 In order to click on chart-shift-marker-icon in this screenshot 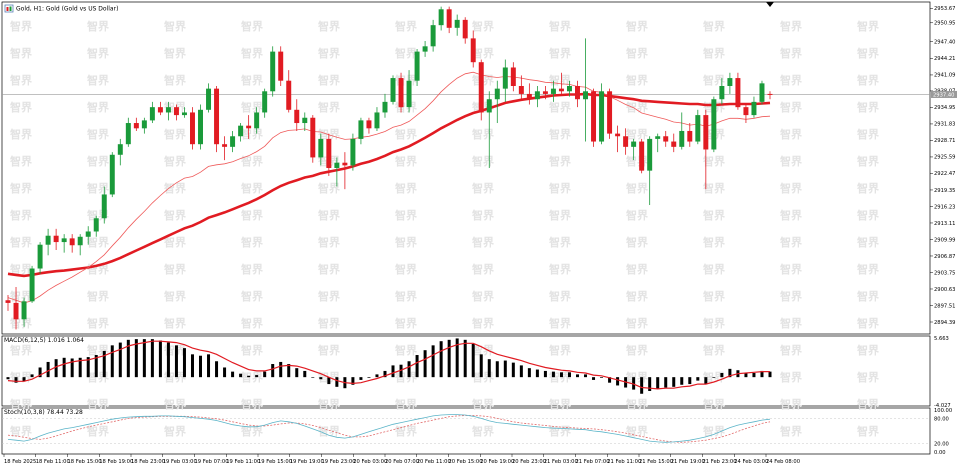, I will do `click(770, 4)`.